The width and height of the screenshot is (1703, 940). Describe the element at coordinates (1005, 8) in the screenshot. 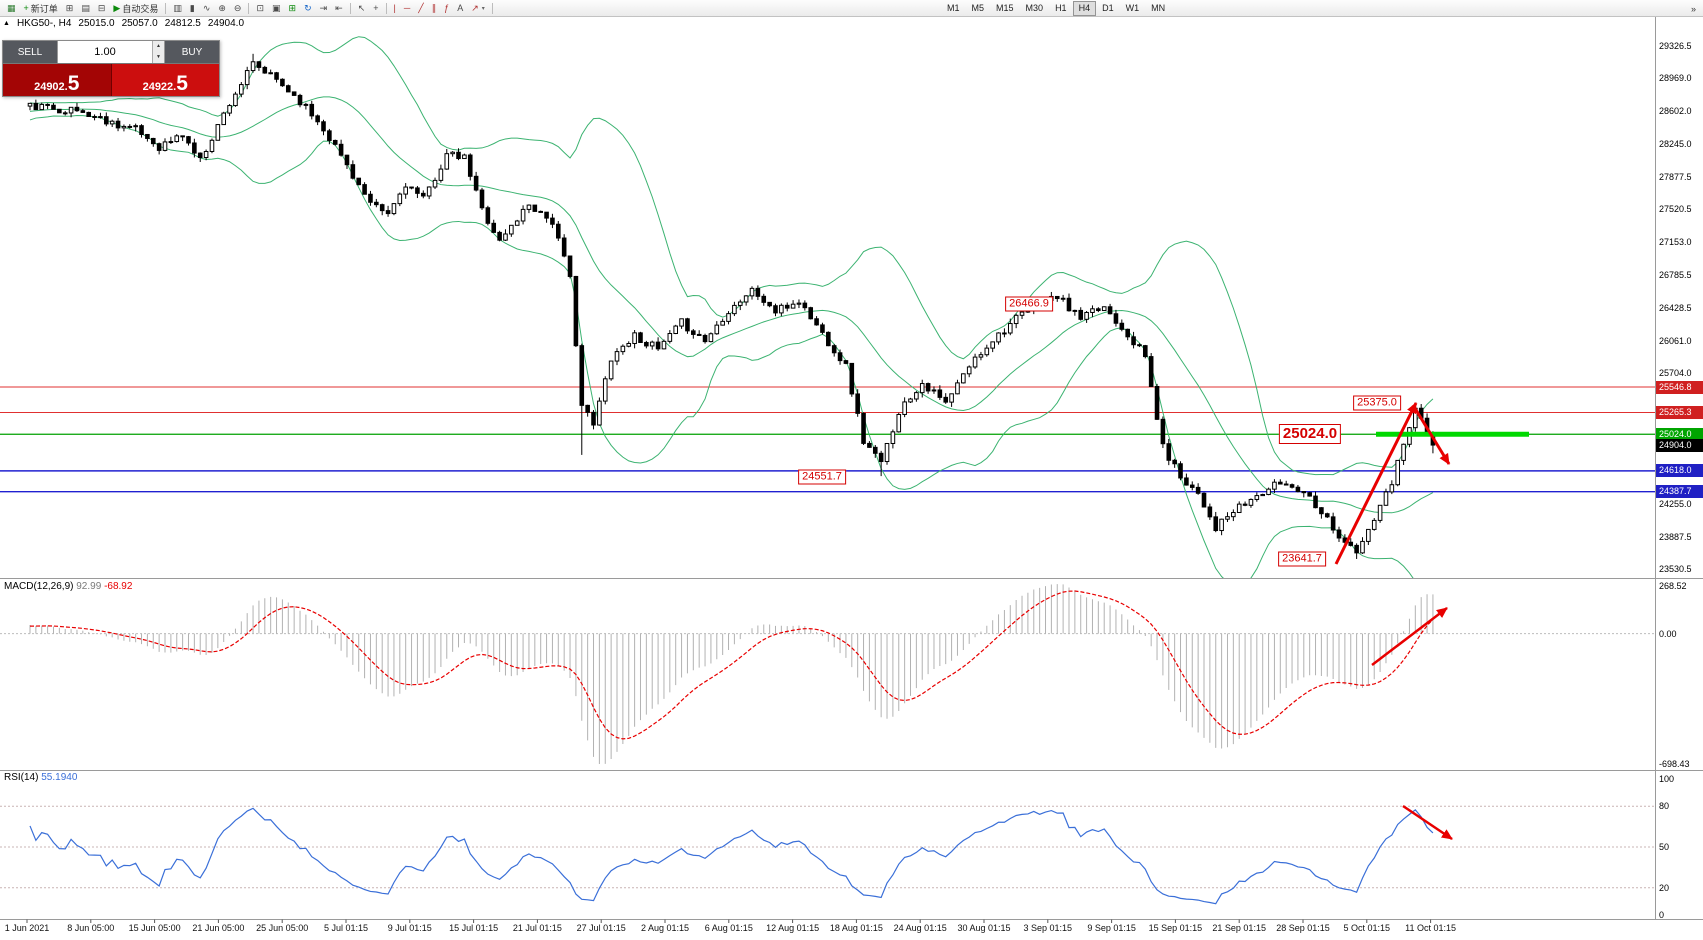

I see `timeframe-m15: M15` at that location.